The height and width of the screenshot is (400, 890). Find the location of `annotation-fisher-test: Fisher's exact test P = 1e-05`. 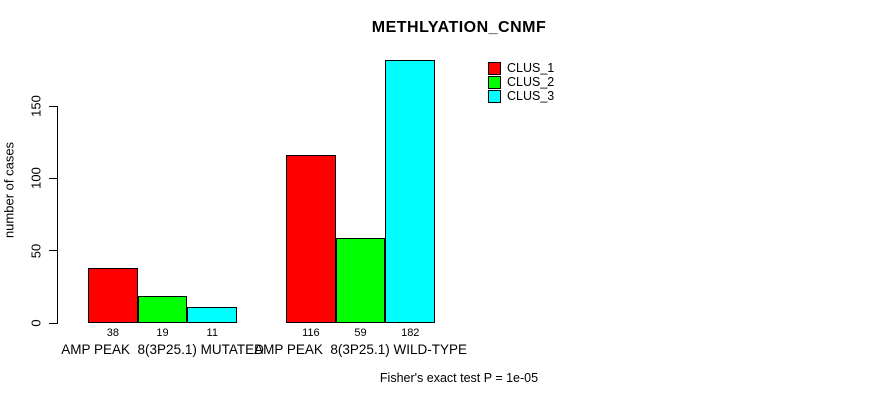

annotation-fisher-test: Fisher's exact test P = 1e-05 is located at coordinates (459, 378).